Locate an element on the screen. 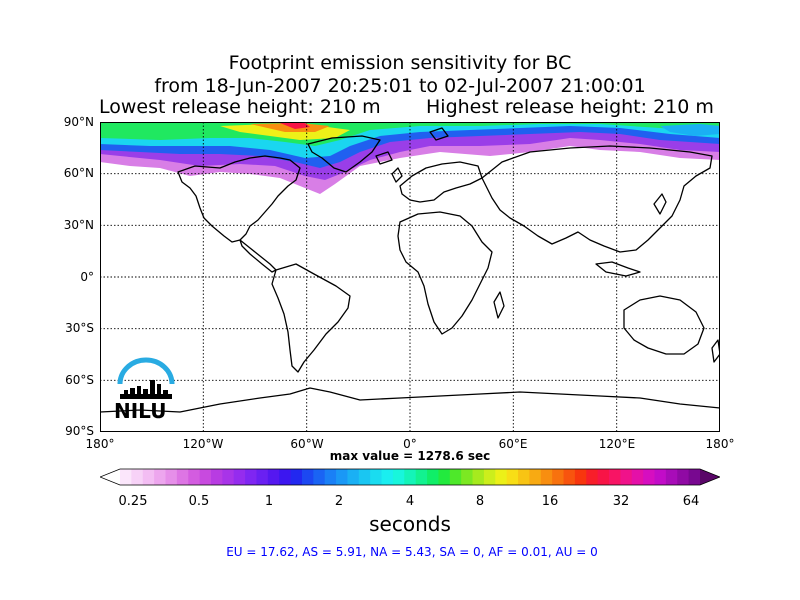 The width and height of the screenshot is (800, 600). lat-label-0: 0° is located at coordinates (87, 277).